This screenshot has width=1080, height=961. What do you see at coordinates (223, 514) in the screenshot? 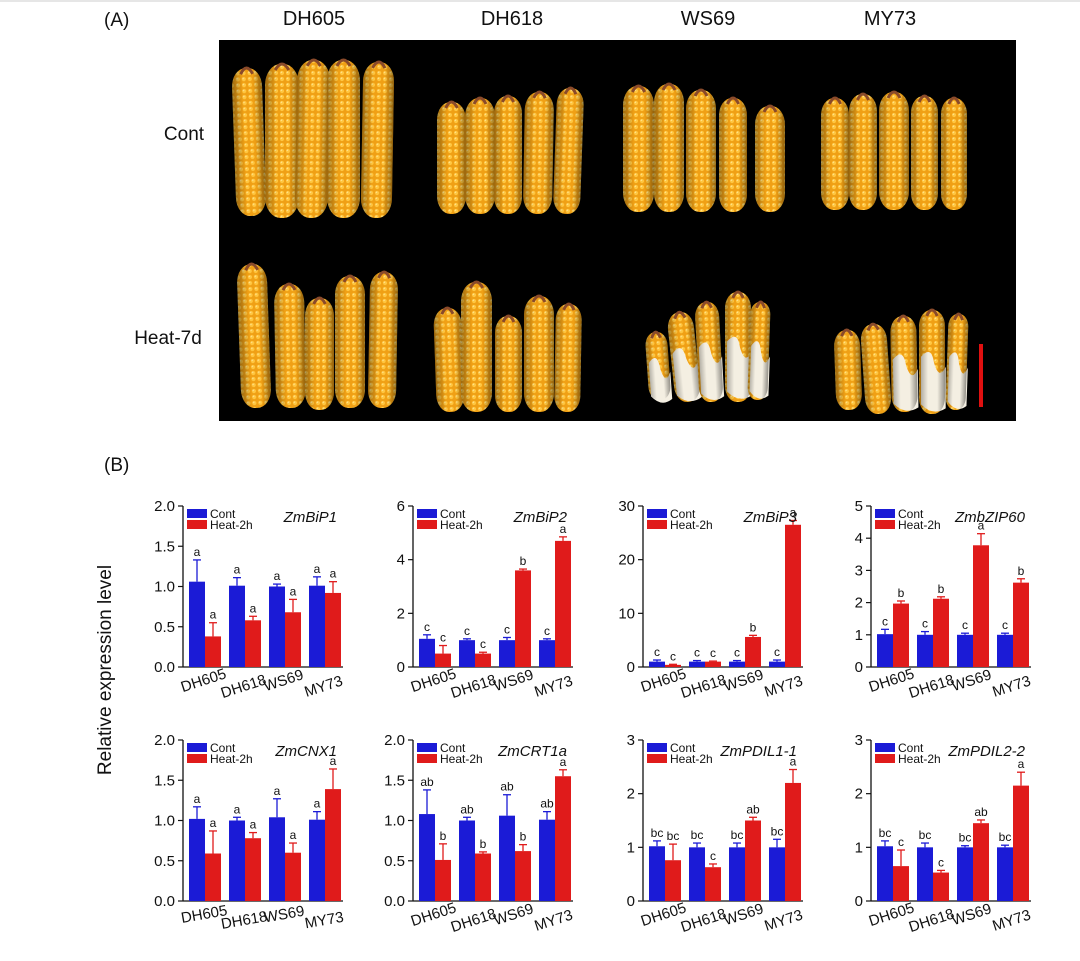
I see `legend-label-cont: Cont` at bounding box center [223, 514].